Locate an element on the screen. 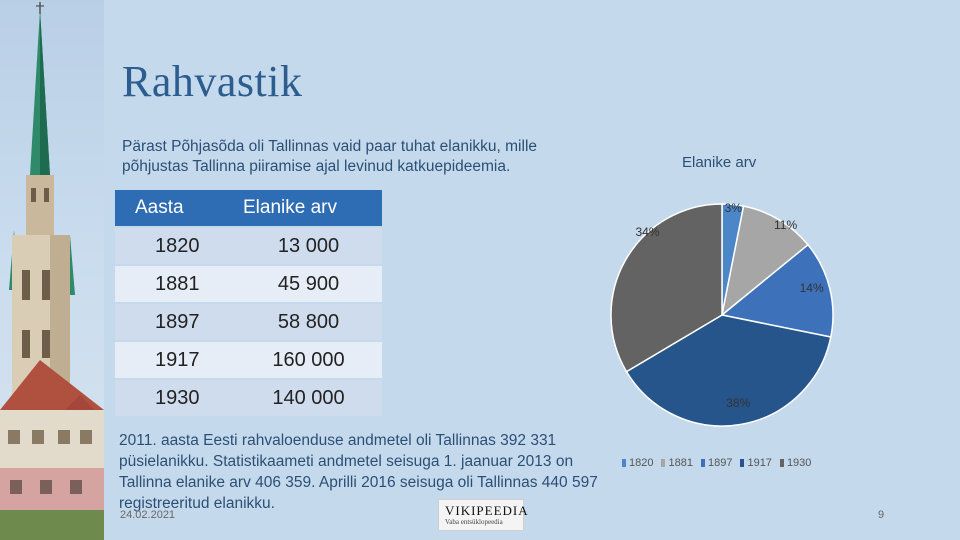 This screenshot has height=540, width=960. legend-item-1897: 1897 is located at coordinates (716, 463).